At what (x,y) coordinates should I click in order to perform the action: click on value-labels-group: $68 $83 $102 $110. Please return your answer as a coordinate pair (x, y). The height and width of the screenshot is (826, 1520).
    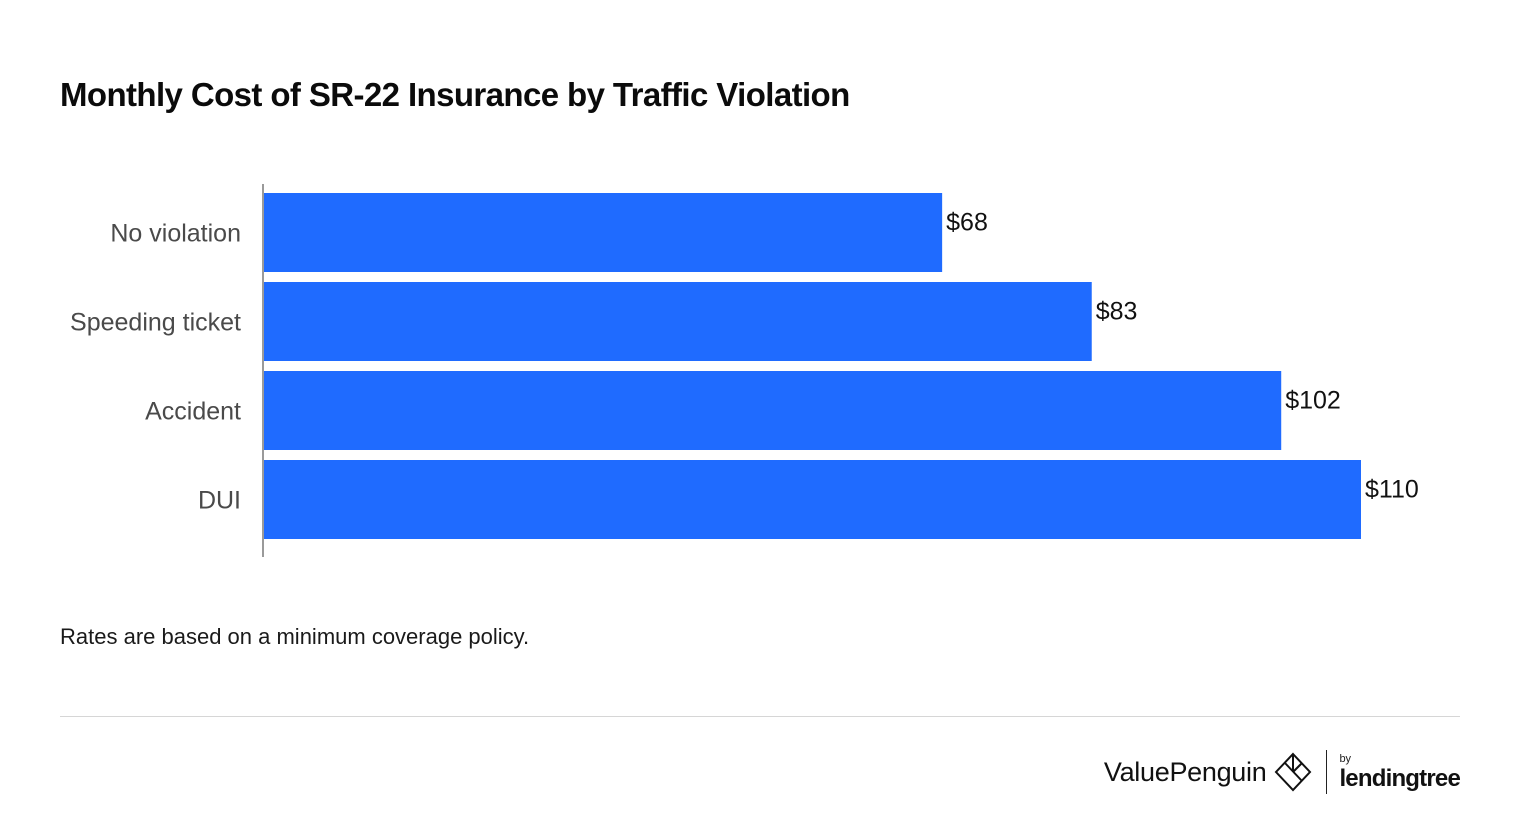
    Looking at the image, I should click on (1182, 356).